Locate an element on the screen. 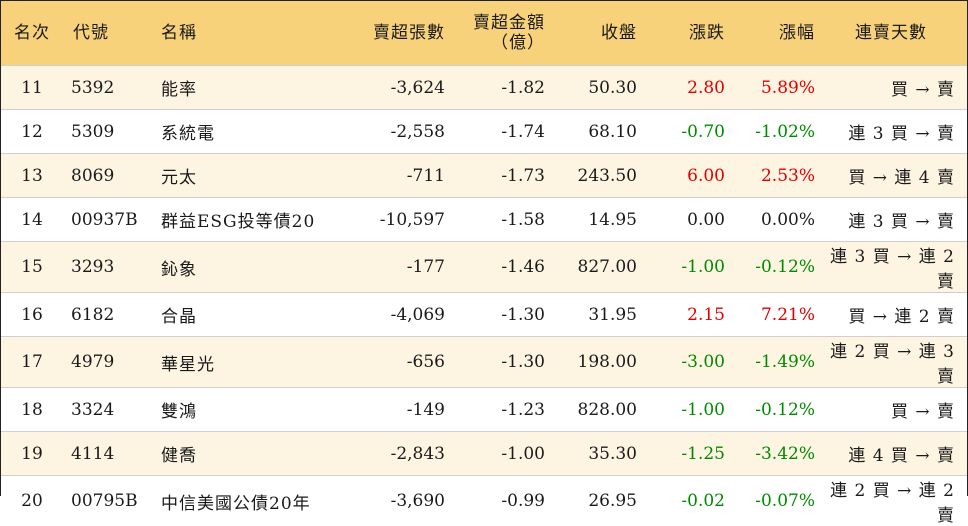 Image resolution: width=968 pixels, height=526 pixels. cell-change: -0.02 is located at coordinates (681, 501).